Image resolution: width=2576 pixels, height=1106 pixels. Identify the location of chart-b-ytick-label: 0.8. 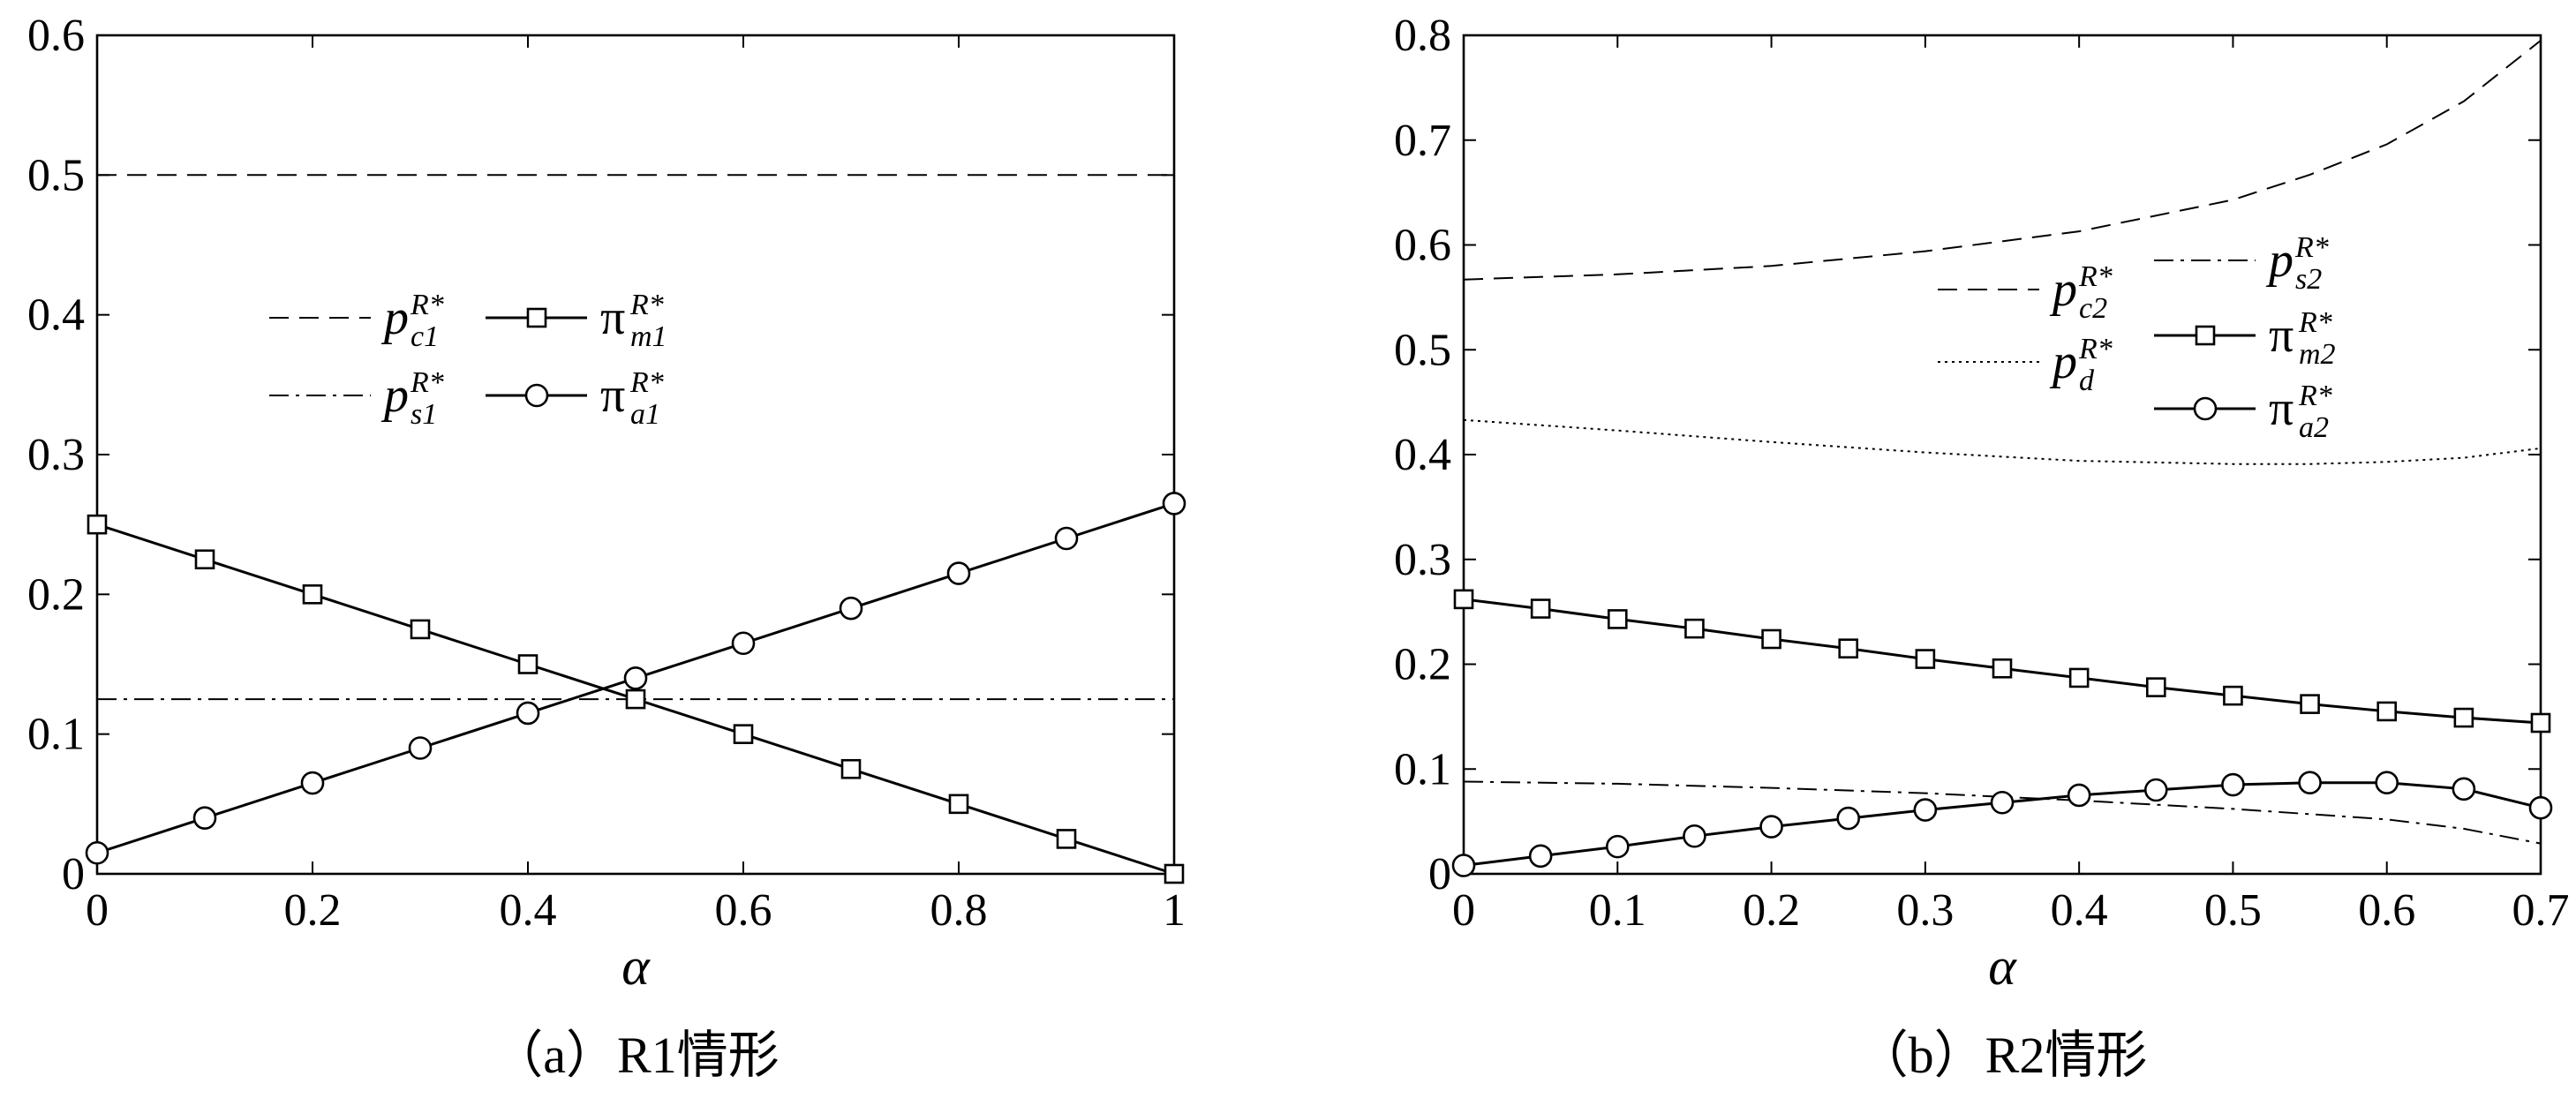
(1423, 36).